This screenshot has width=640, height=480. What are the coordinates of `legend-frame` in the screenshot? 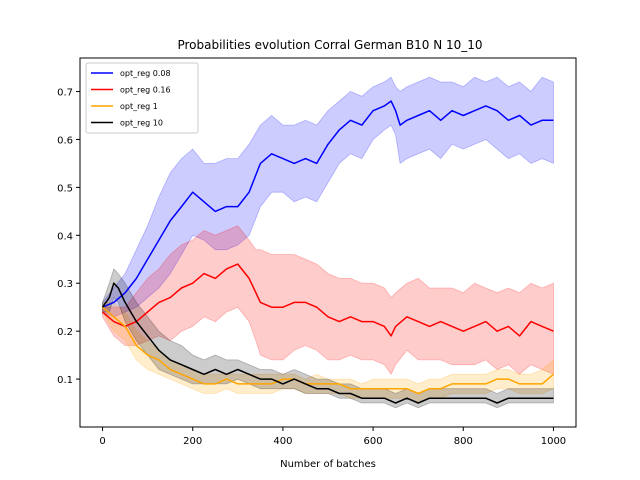 It's located at (142, 98).